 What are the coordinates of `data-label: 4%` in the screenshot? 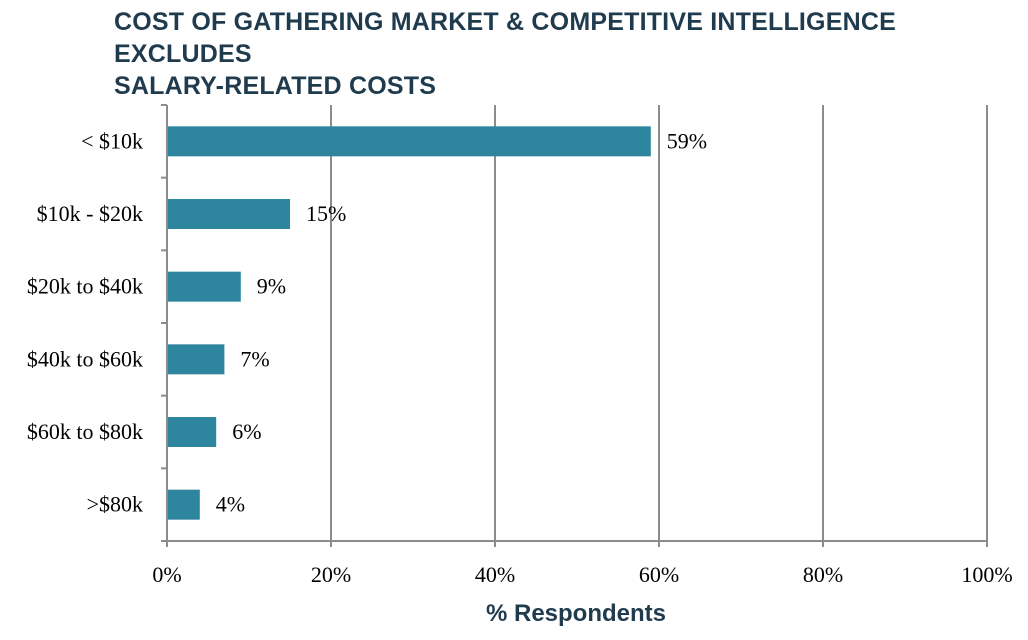 It's located at (230, 504).